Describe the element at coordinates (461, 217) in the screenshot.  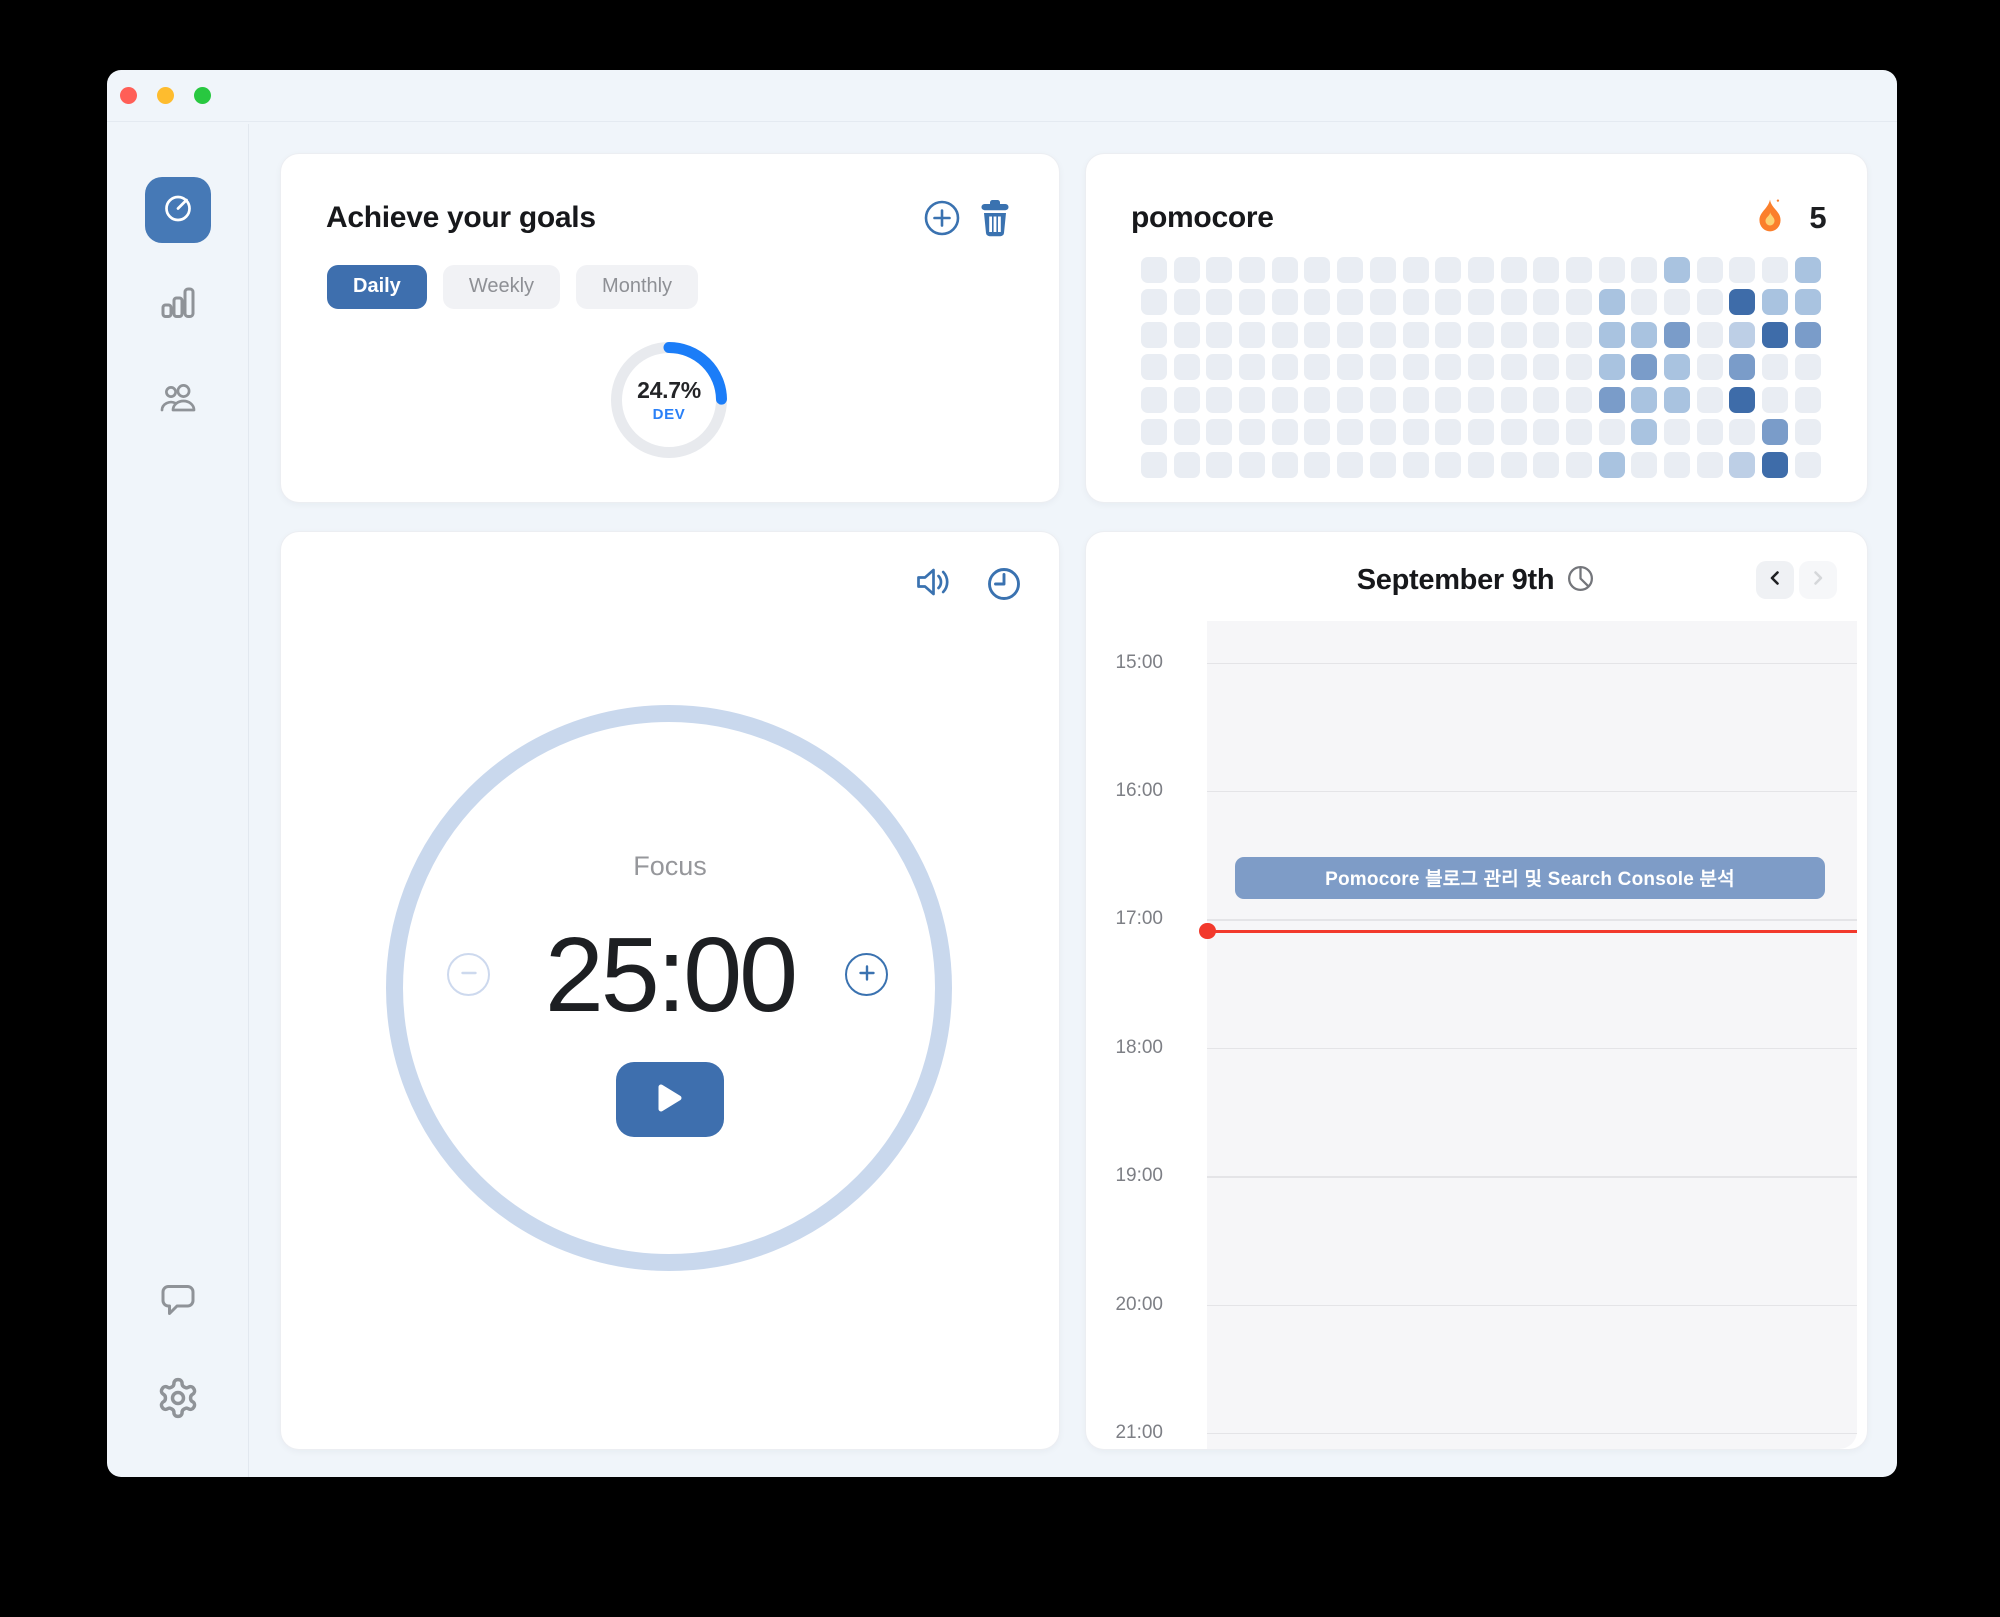
I see `goals-card-title: Achieve your goals` at that location.